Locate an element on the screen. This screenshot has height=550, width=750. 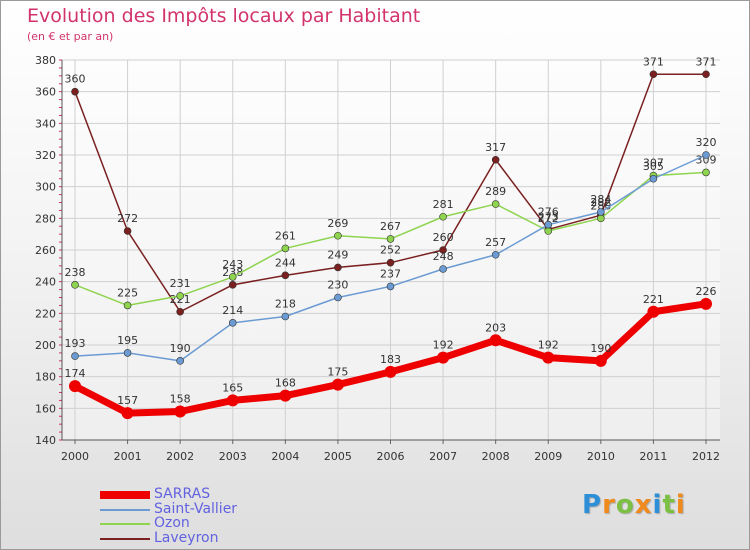
data-label: 284 is located at coordinates (600, 199).